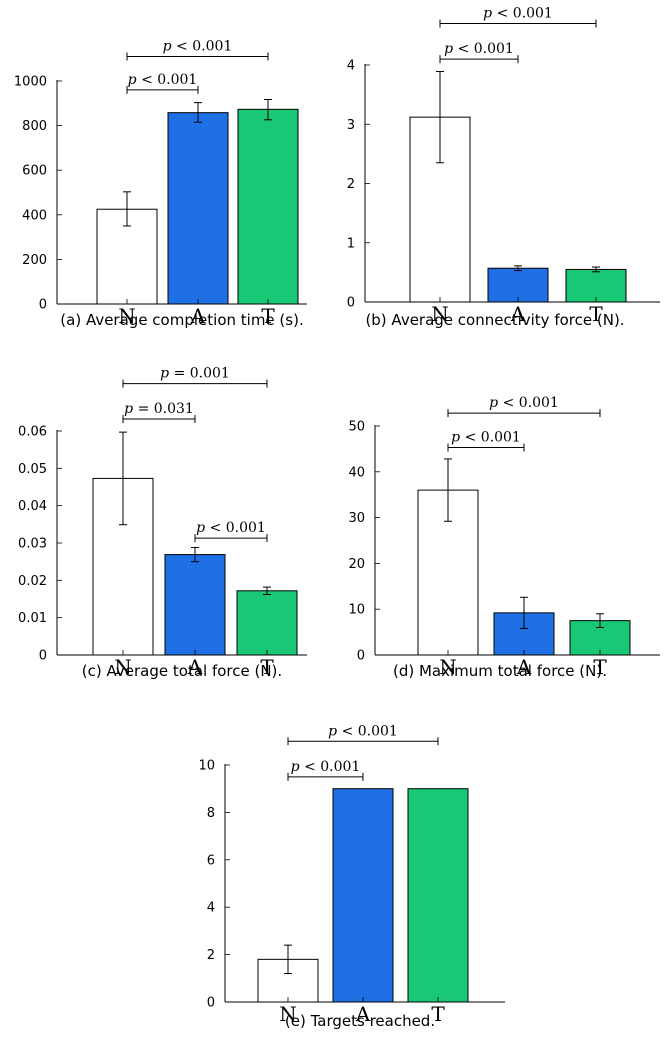  Describe the element at coordinates (211, 813) in the screenshot. I see `y-tick-label: 8` at that location.